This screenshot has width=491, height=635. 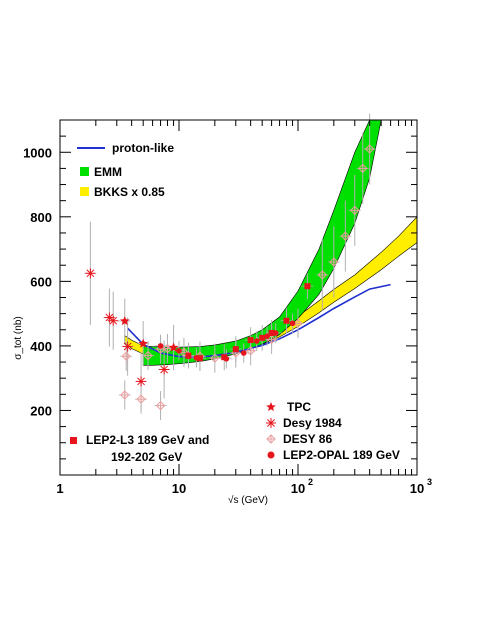 I want to click on legend-bottom: TPC Desy 1984 DESY 86 LEP2-OPAL 189 GeV, so click(x=333, y=431).